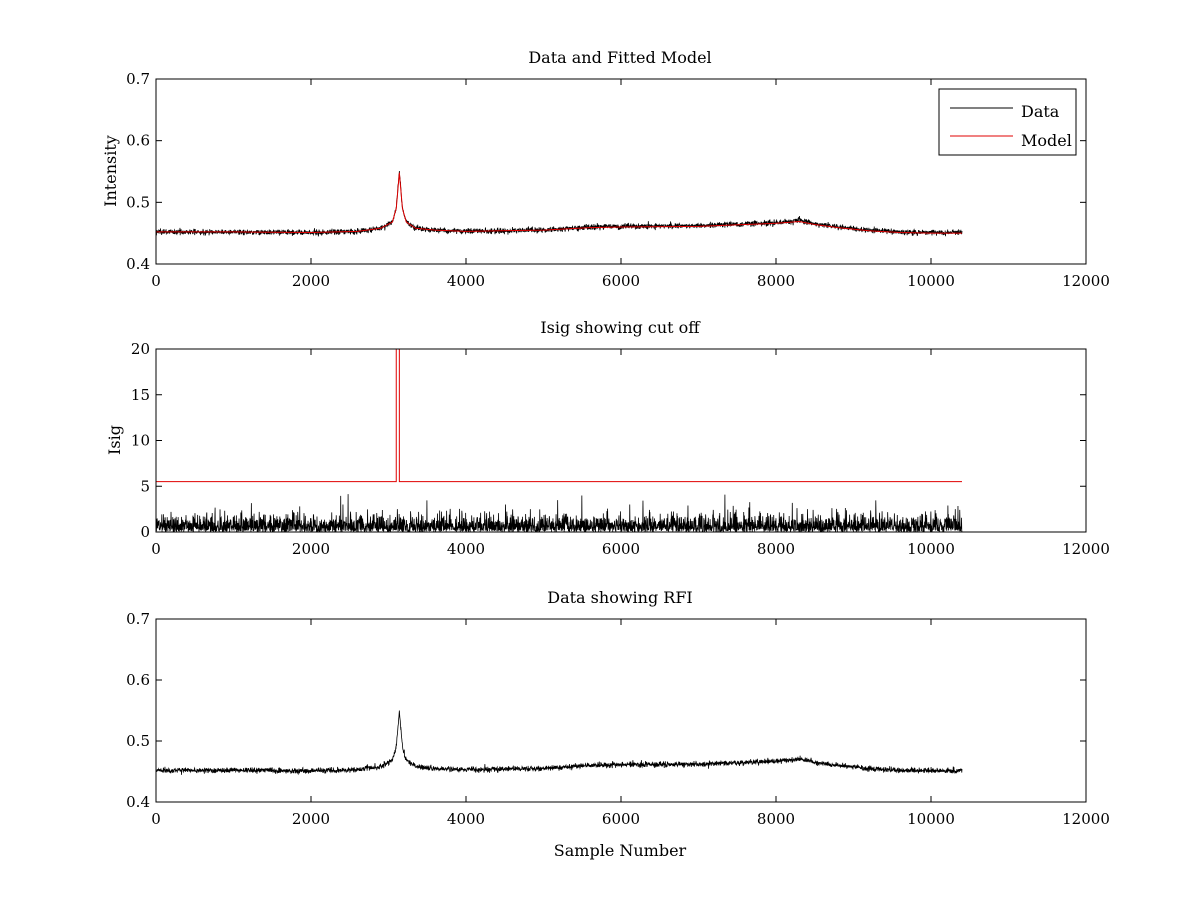 Image resolution: width=1200 pixels, height=900 pixels. I want to click on panel-2-title: Data showing RFI, so click(619, 597).